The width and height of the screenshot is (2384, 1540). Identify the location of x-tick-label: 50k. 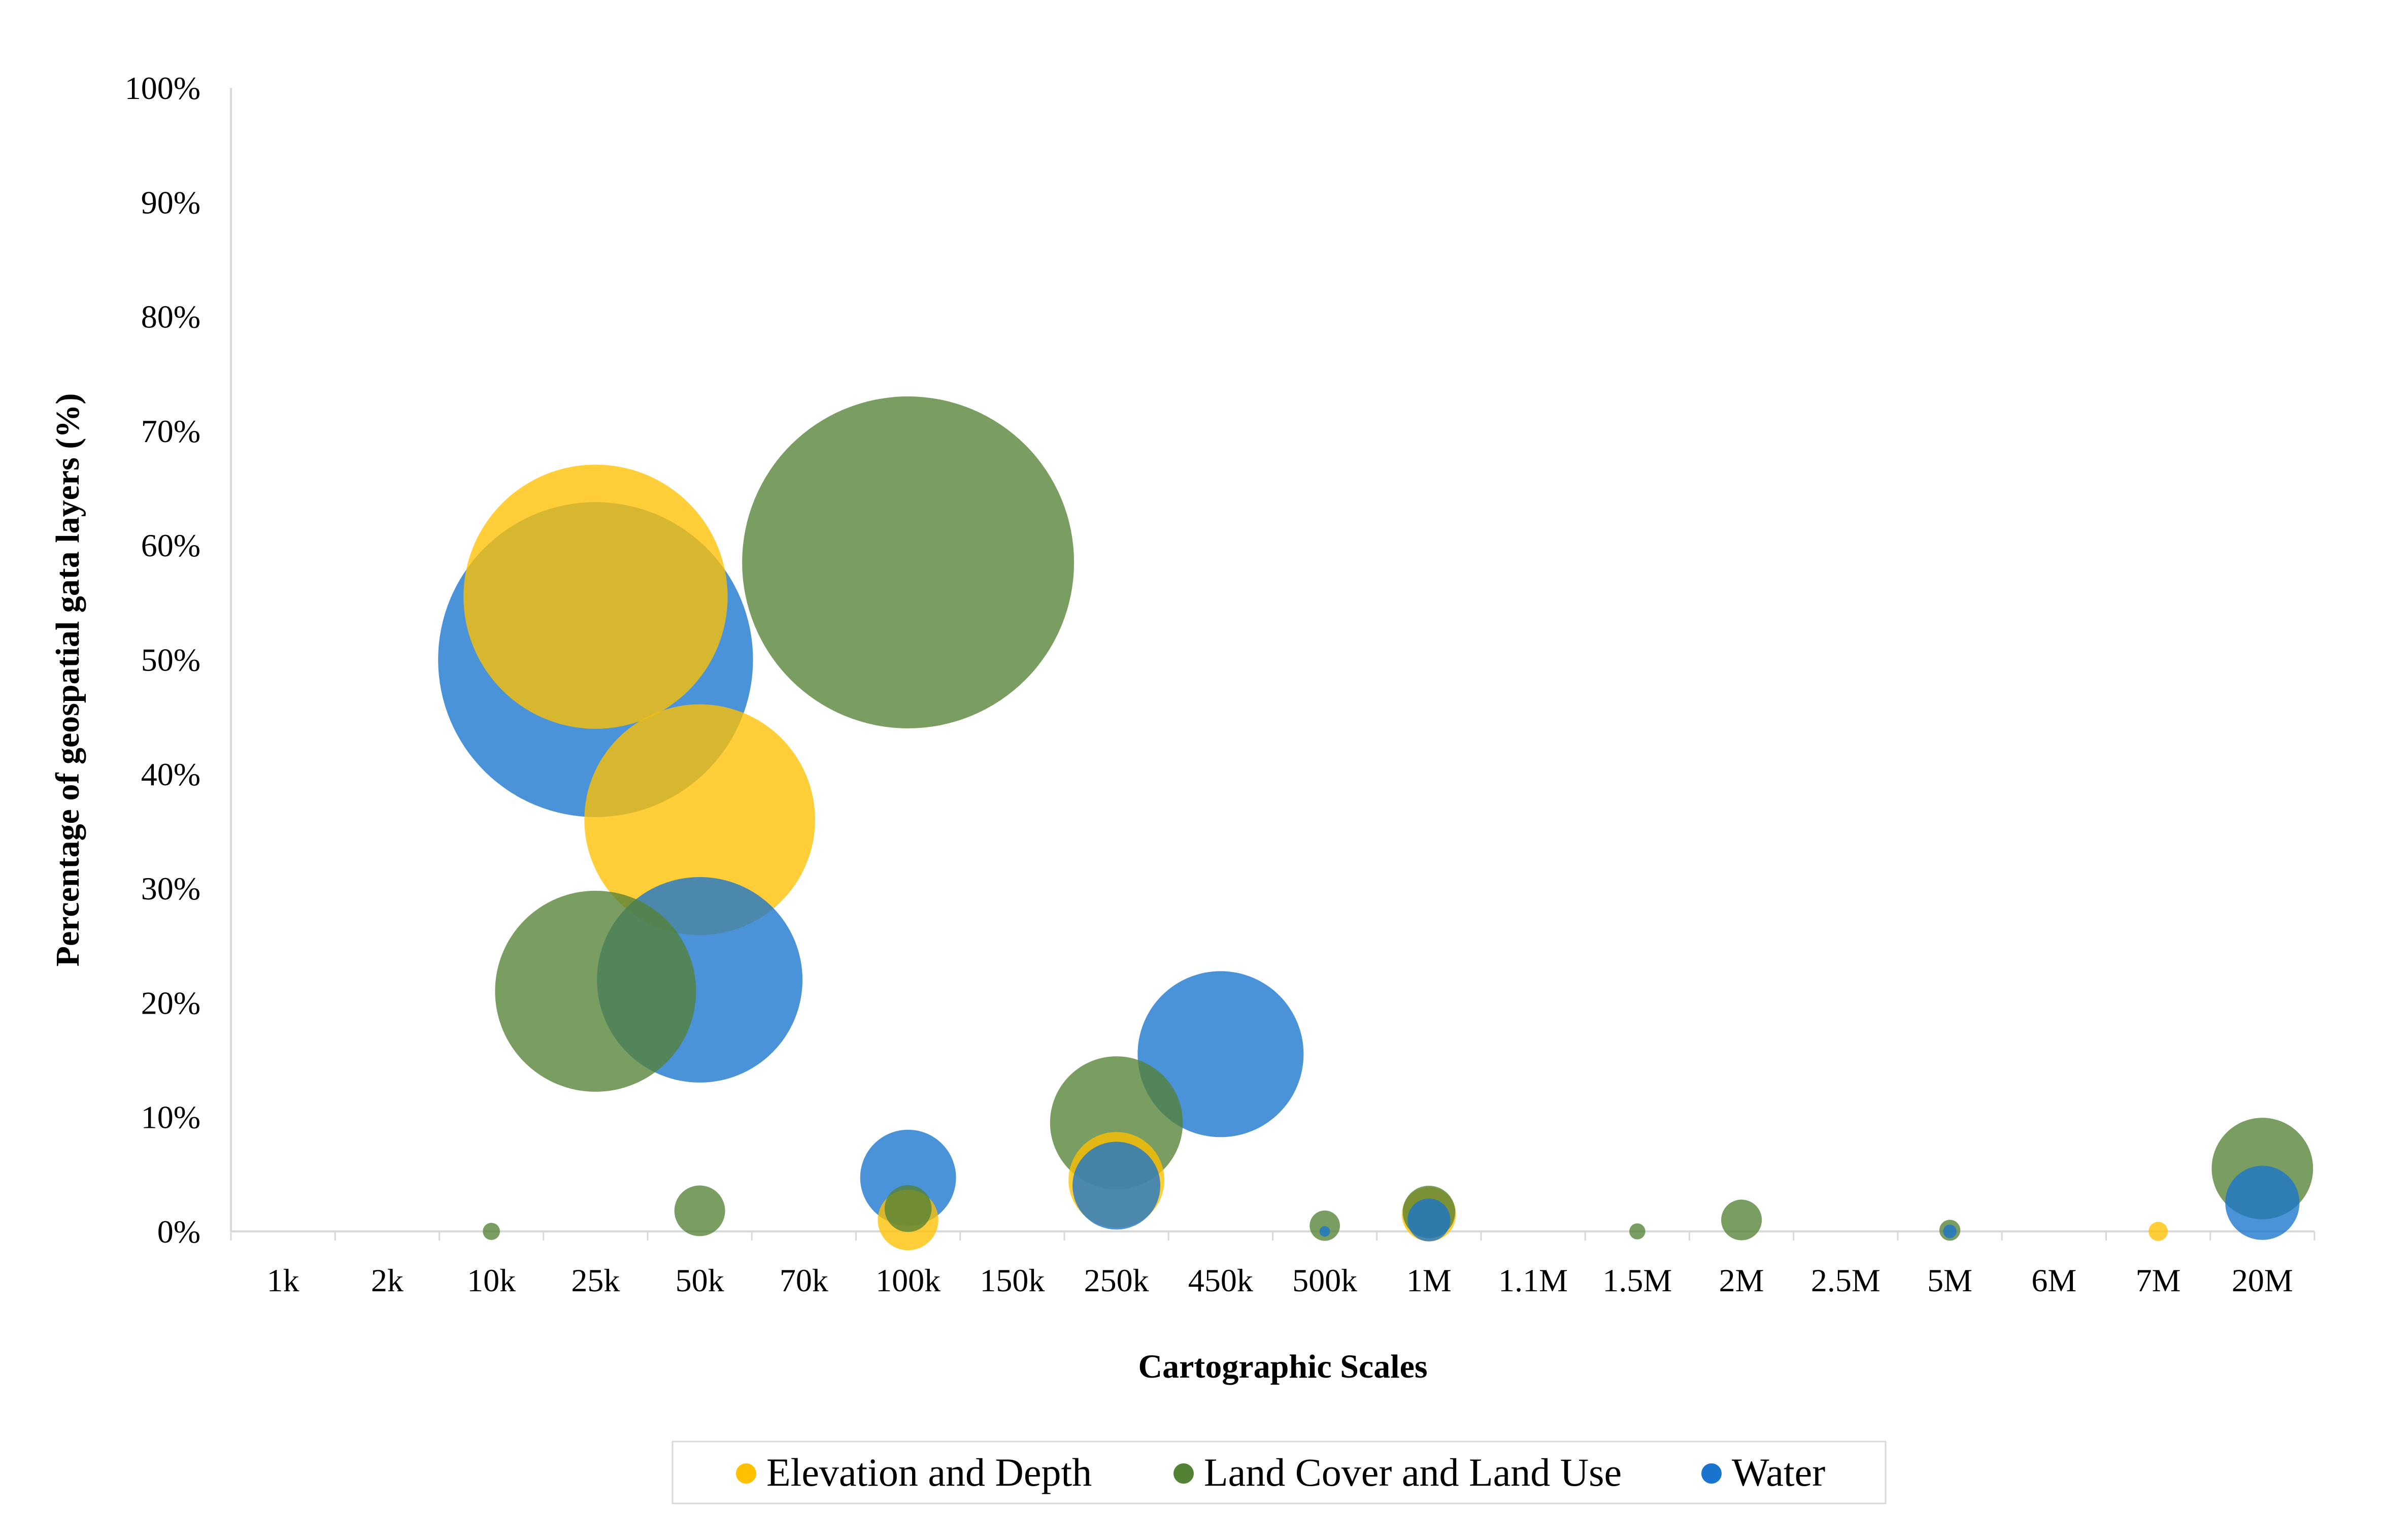
(700, 1280).